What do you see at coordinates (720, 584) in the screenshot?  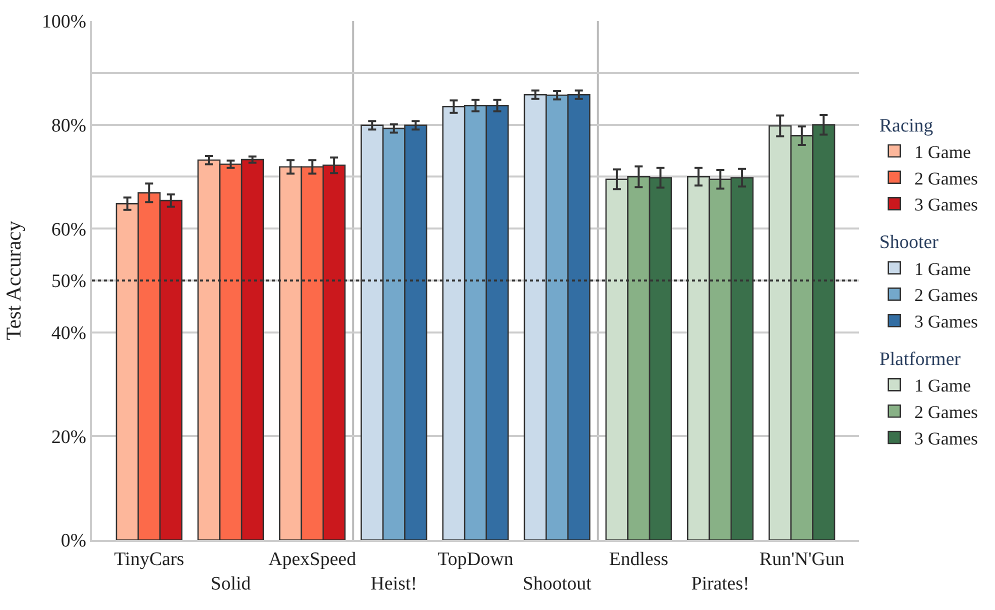 I see `x-tick-label: Pirates!` at bounding box center [720, 584].